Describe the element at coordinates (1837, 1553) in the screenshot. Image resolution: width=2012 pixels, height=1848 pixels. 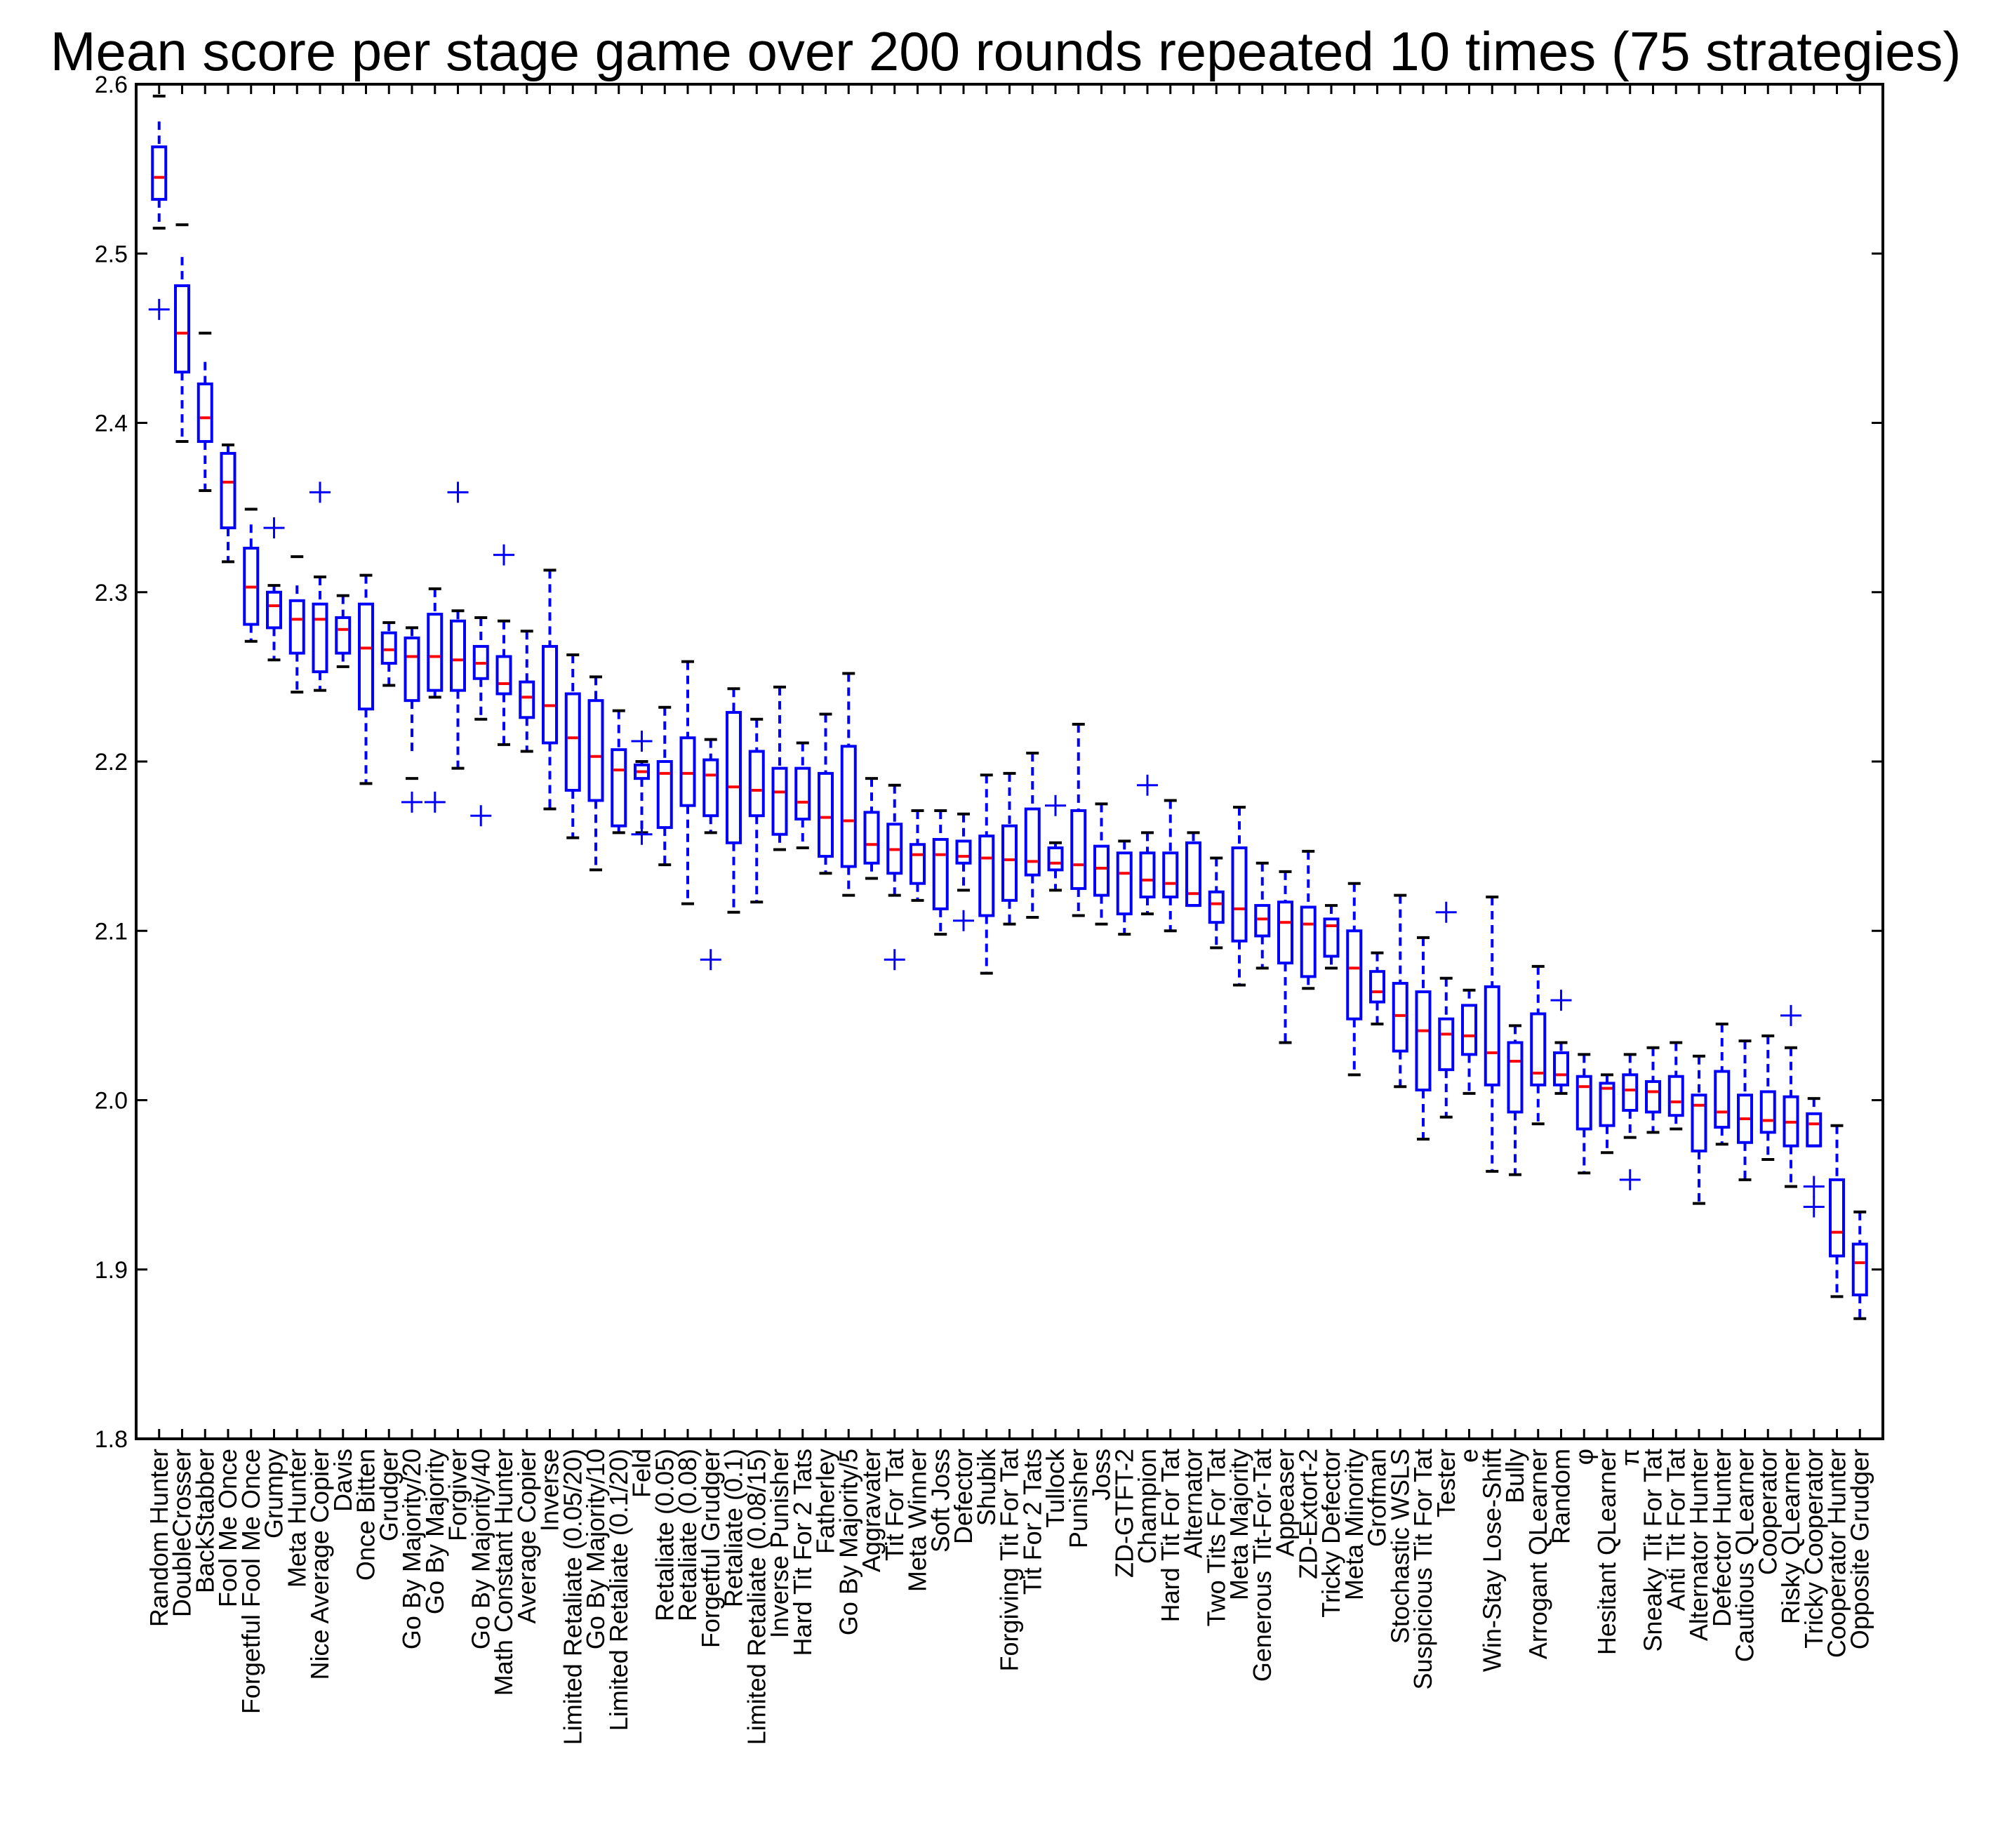
I see `x-category-label: Cooperator Hunter` at that location.